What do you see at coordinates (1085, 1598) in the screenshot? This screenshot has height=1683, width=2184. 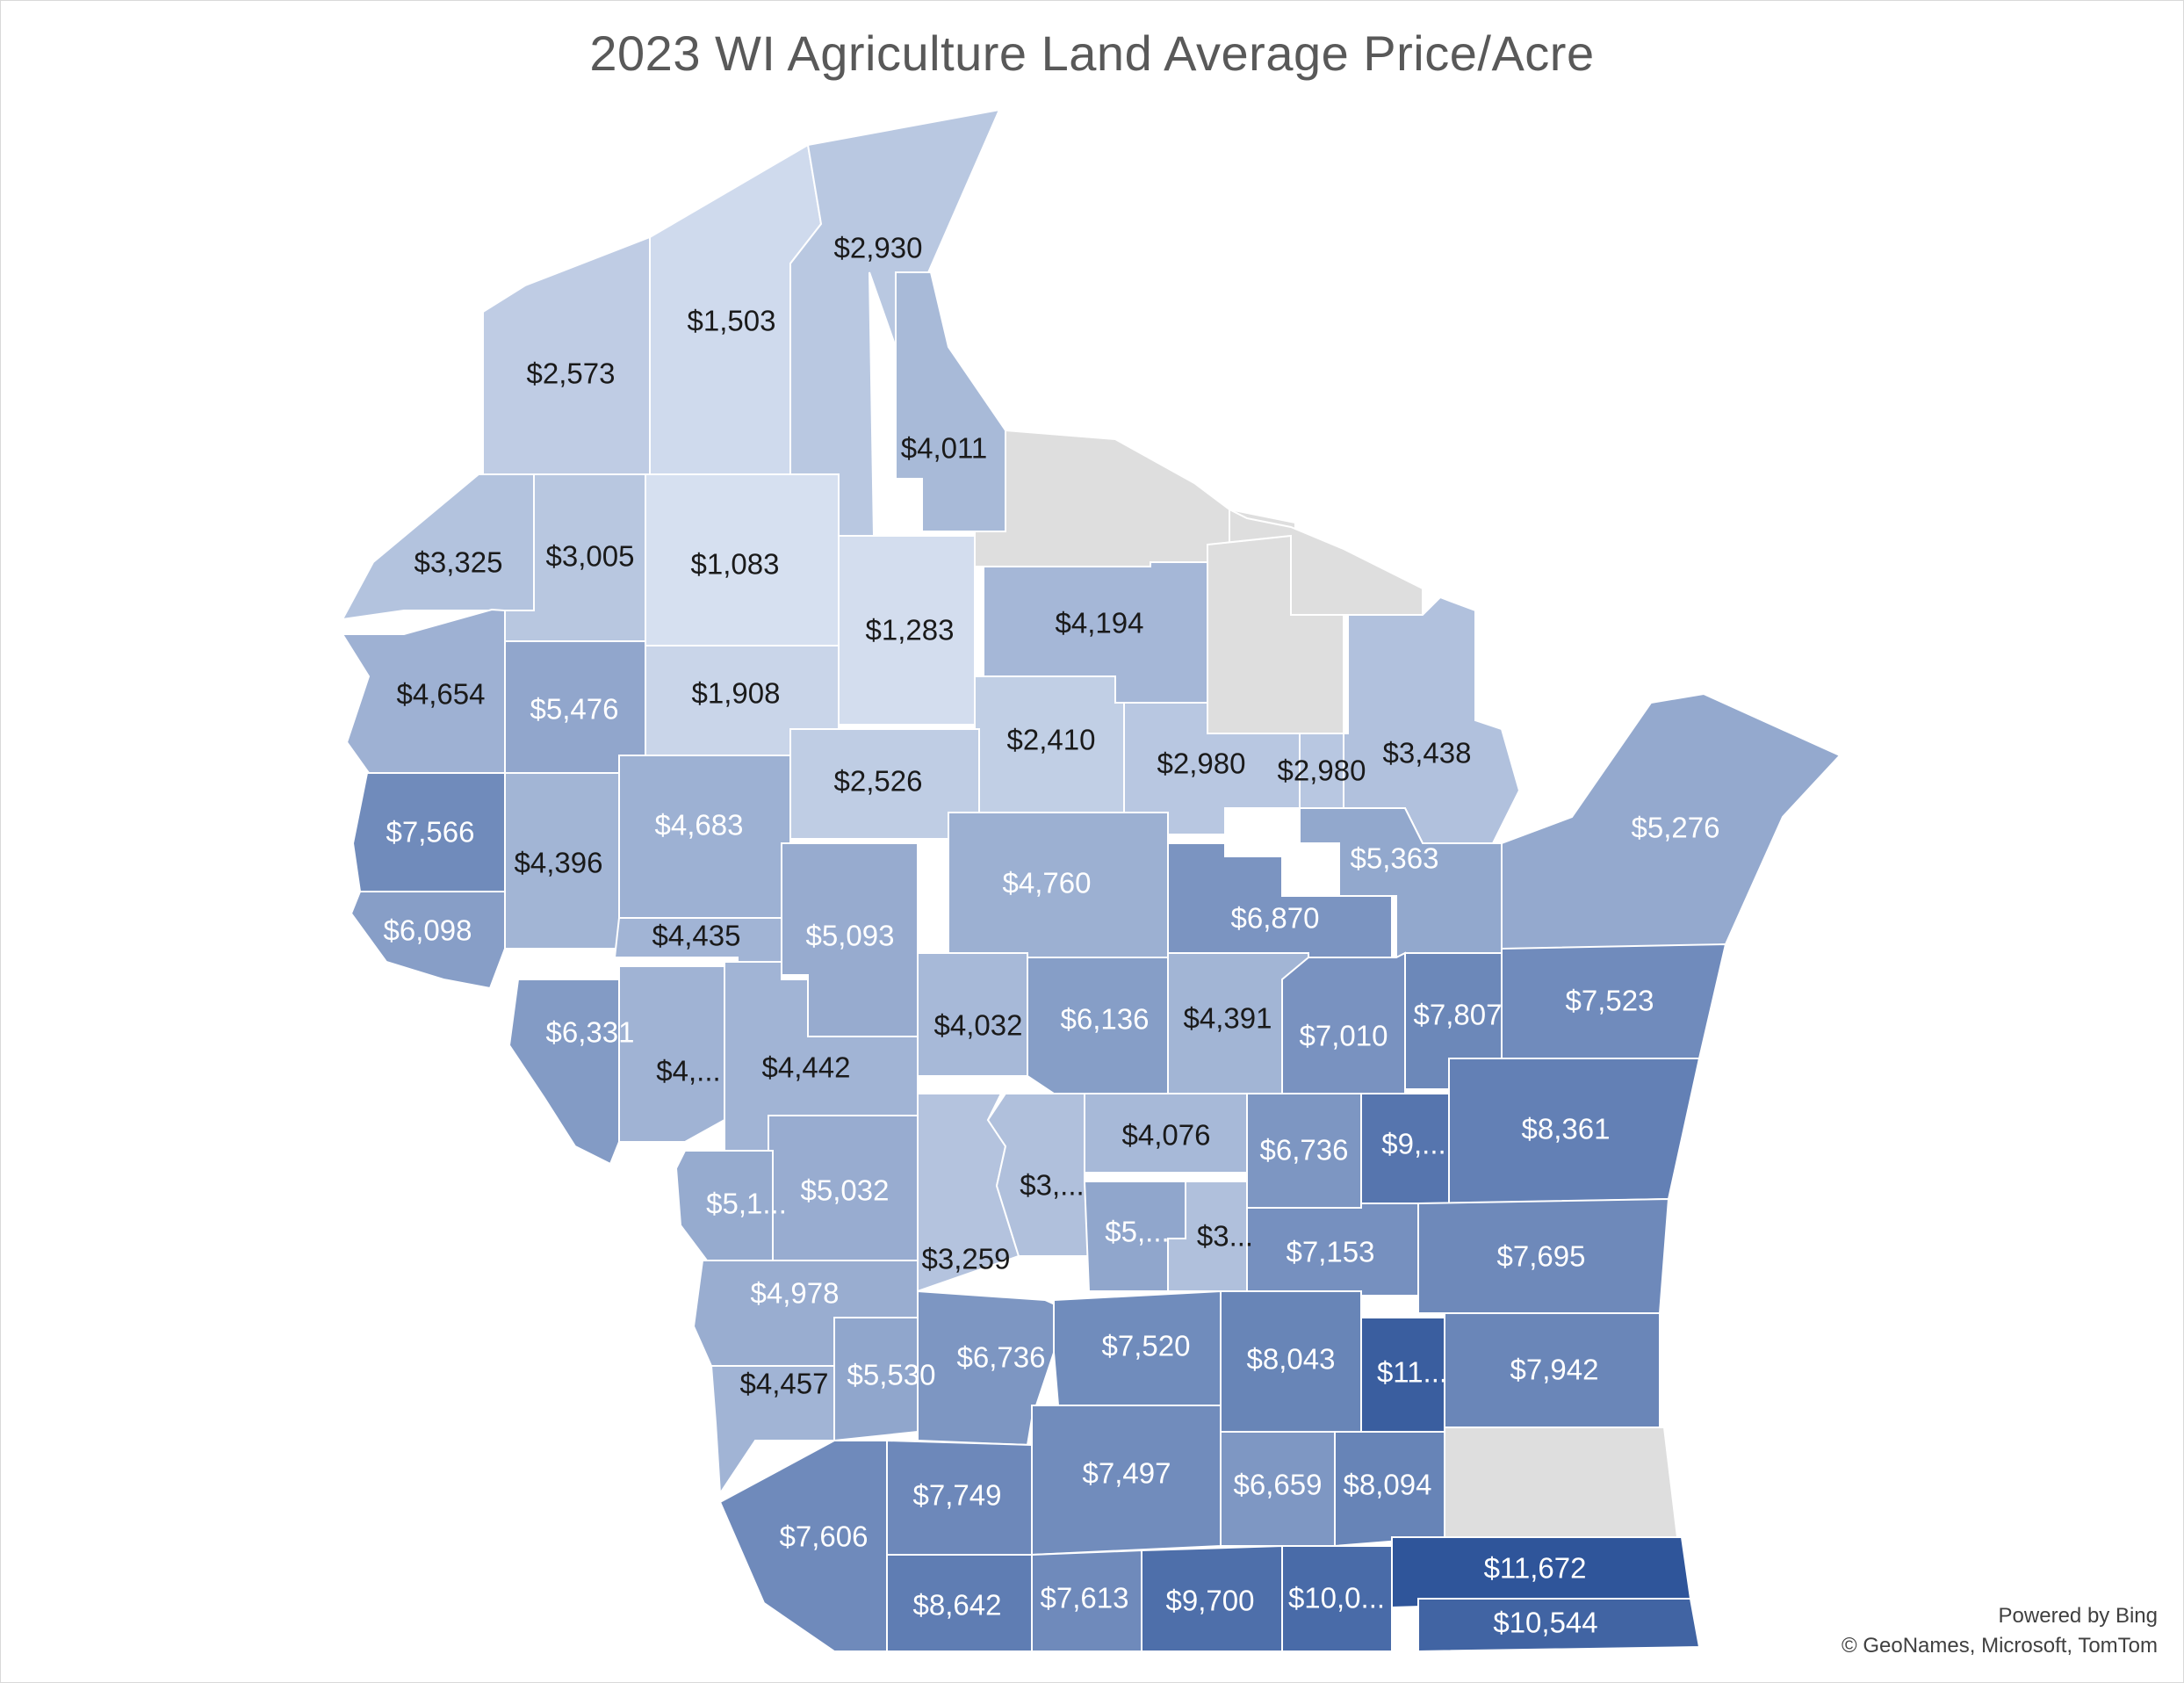 I see `county-label-green: $7,613` at bounding box center [1085, 1598].